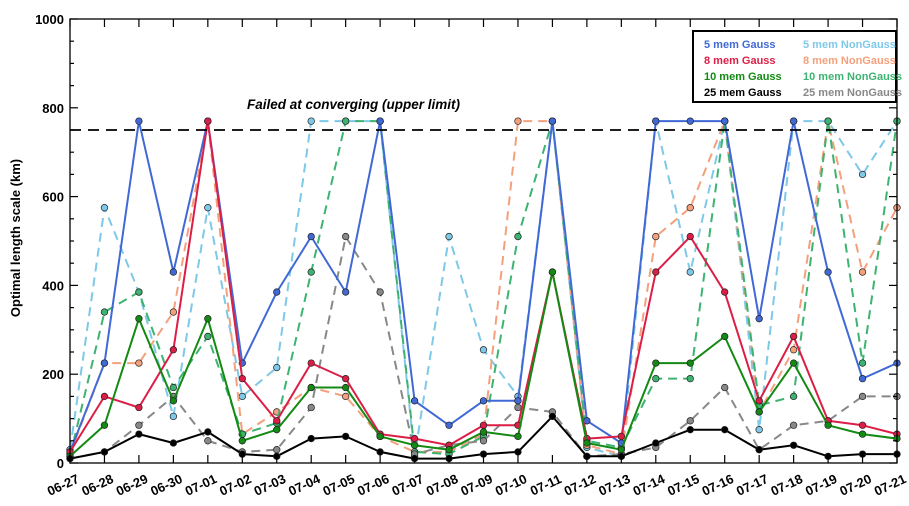 The image size is (909, 506). What do you see at coordinates (166, 485) in the screenshot?
I see `x-tick-label: 06-30` at bounding box center [166, 485].